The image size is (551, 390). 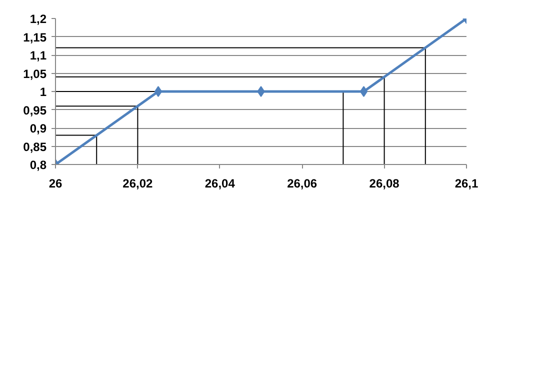 I want to click on x-tick-label: 26,02, so click(x=138, y=183).